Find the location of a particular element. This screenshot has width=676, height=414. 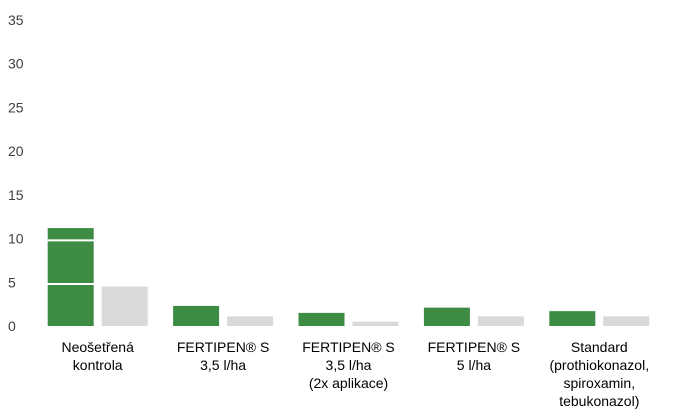

category-label: tebukonazol) is located at coordinates (599, 401).